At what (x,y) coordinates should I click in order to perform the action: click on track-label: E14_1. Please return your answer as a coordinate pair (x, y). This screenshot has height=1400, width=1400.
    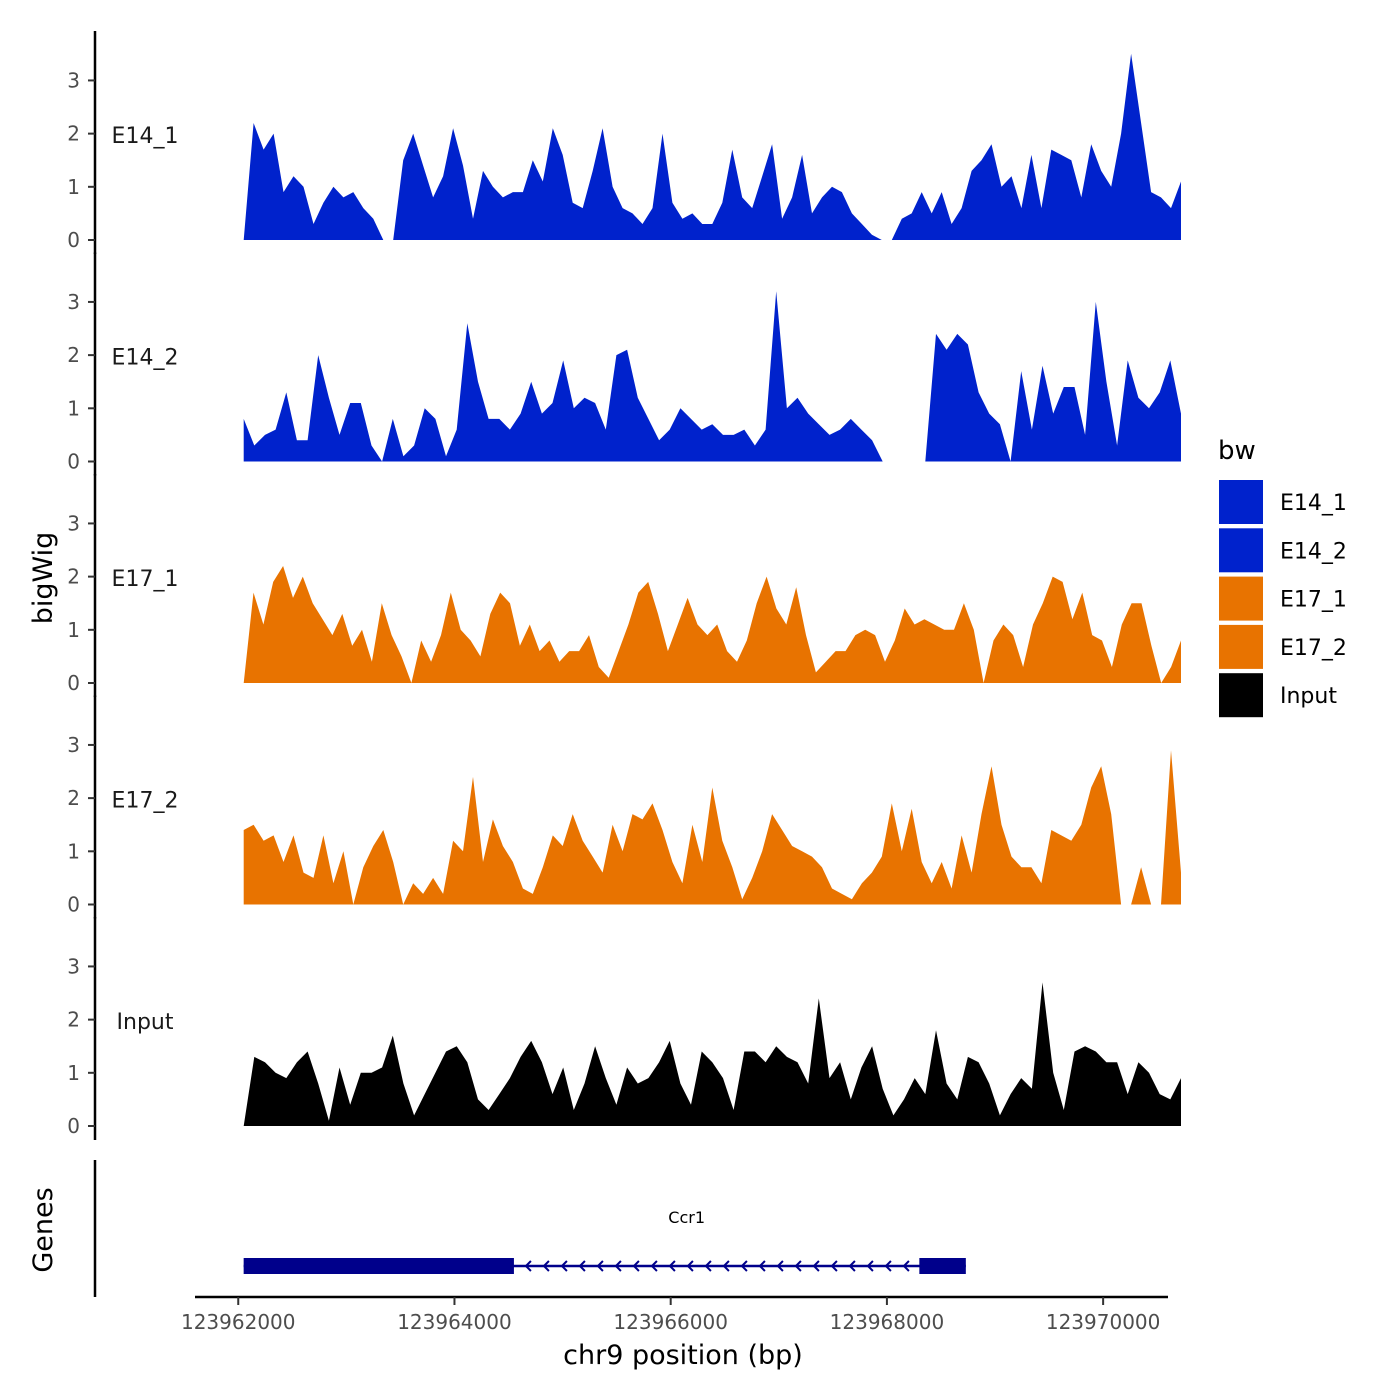
    Looking at the image, I should click on (145, 136).